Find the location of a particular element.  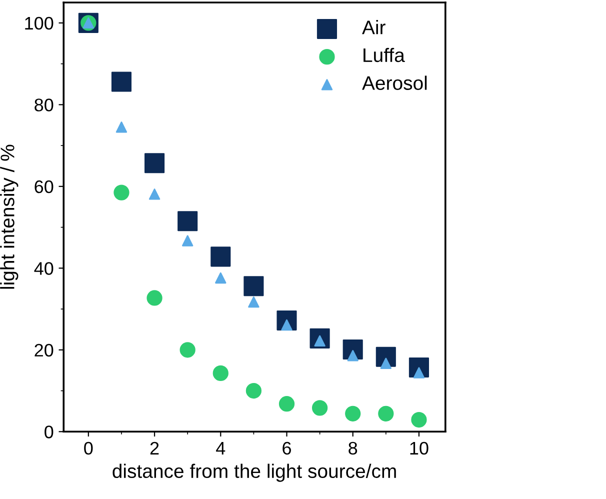

y-tick-label: 60 is located at coordinates (44, 187).